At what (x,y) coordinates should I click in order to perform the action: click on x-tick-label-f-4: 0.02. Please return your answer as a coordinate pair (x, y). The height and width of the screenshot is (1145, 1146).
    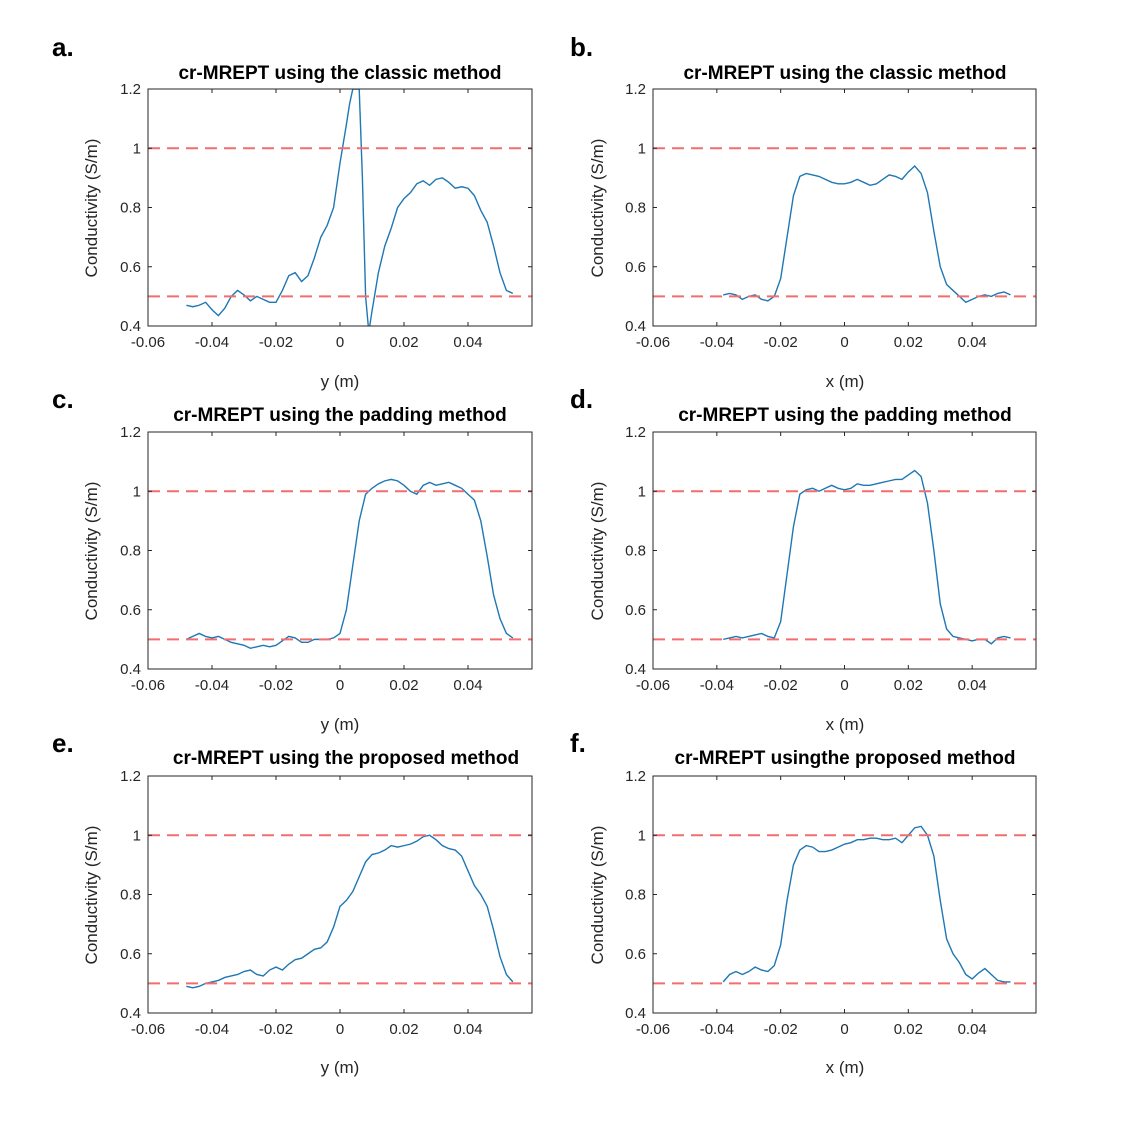
    Looking at the image, I should click on (908, 1029).